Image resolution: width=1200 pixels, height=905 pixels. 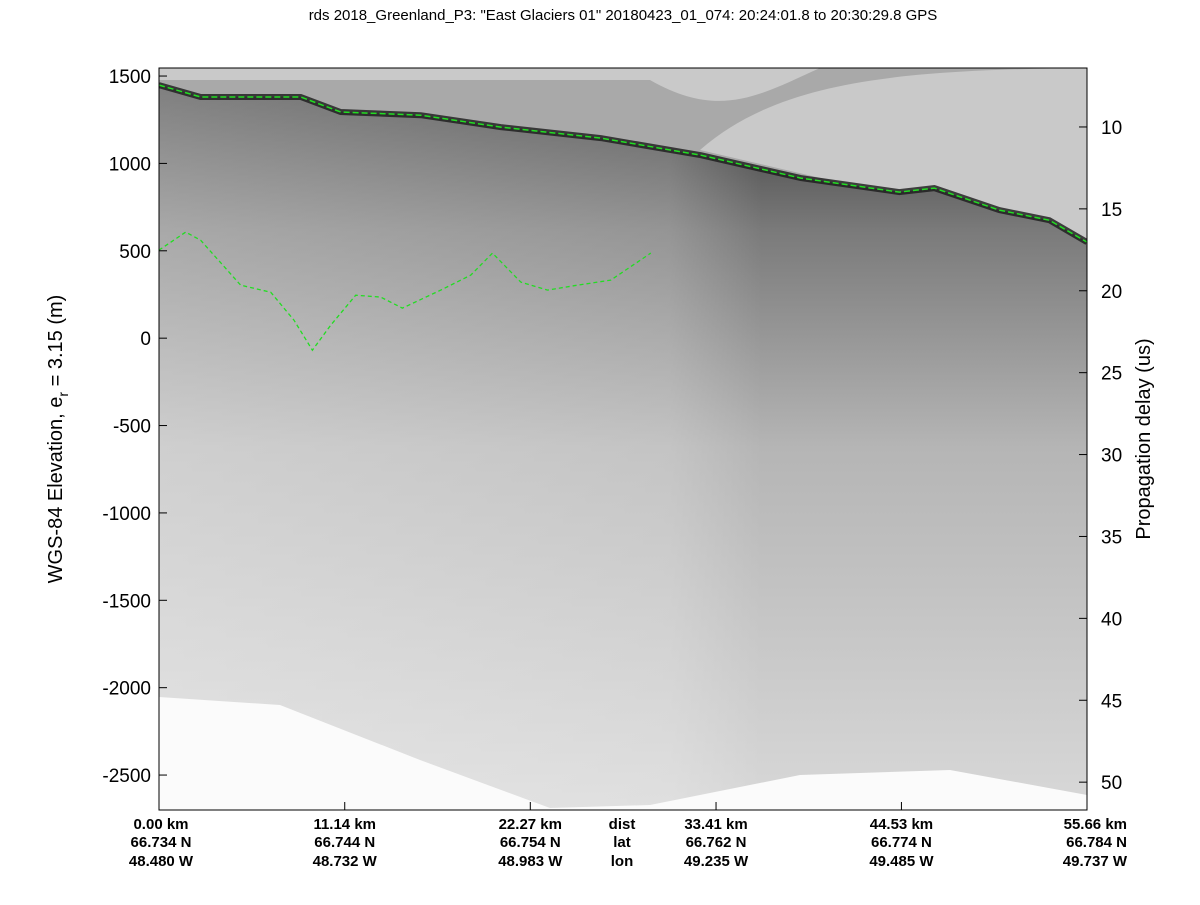 What do you see at coordinates (623, 753) in the screenshot?
I see `noise-floor-region` at bounding box center [623, 753].